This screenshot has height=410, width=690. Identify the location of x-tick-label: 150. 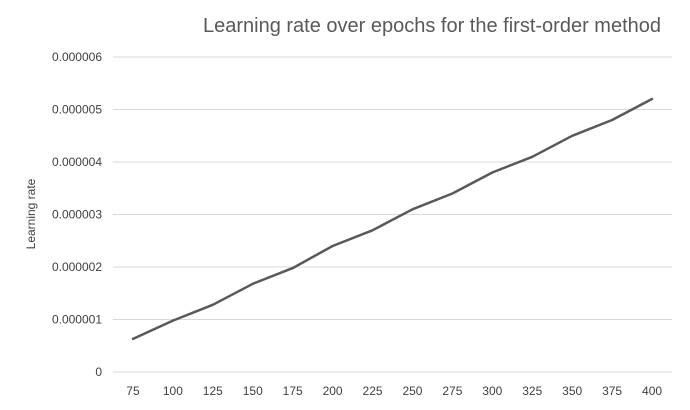
(253, 391).